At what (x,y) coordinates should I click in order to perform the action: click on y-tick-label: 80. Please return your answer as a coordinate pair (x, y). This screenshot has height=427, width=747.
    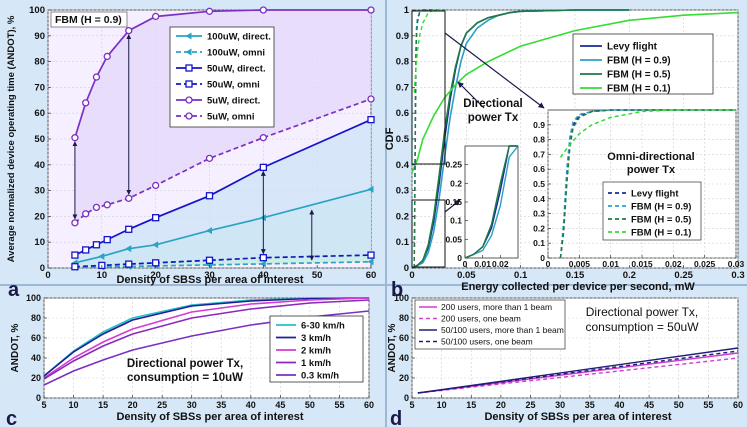
    Looking at the image, I should click on (36, 318).